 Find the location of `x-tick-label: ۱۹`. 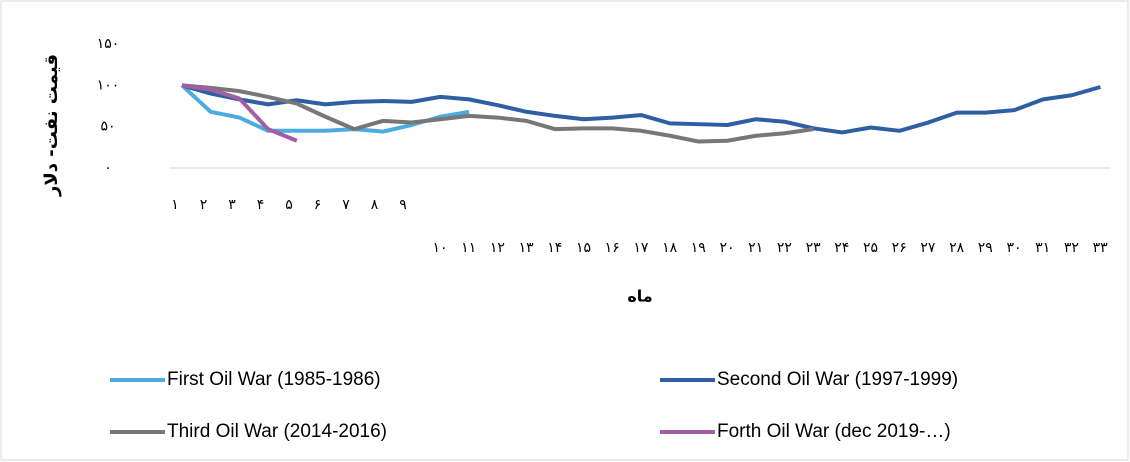

x-tick-label: ۱۹ is located at coordinates (698, 248).